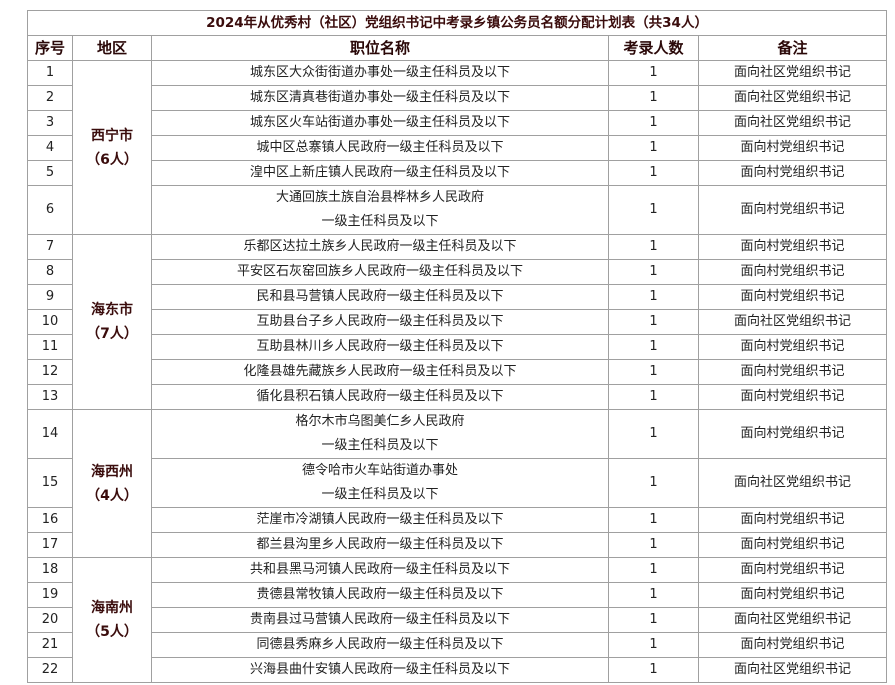  What do you see at coordinates (50, 98) in the screenshot?
I see `row-number: 2` at bounding box center [50, 98].